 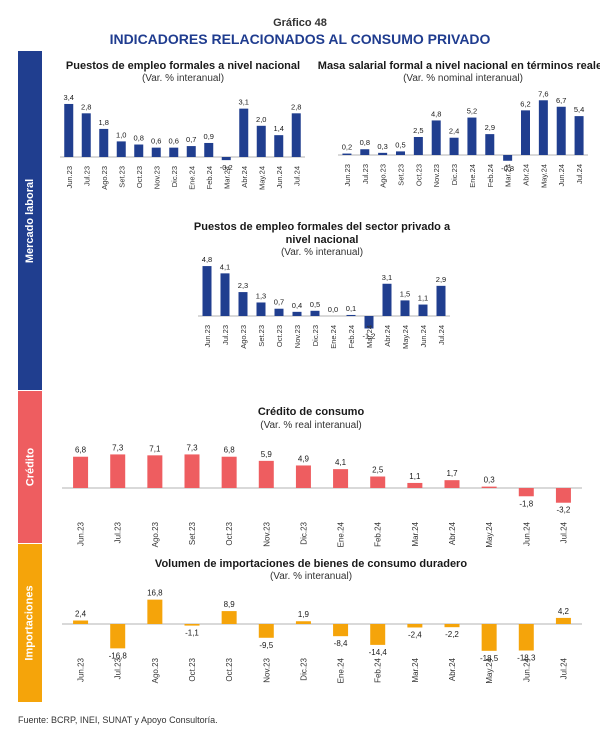 I want to click on data-label: 4,1, so click(x=225, y=266).